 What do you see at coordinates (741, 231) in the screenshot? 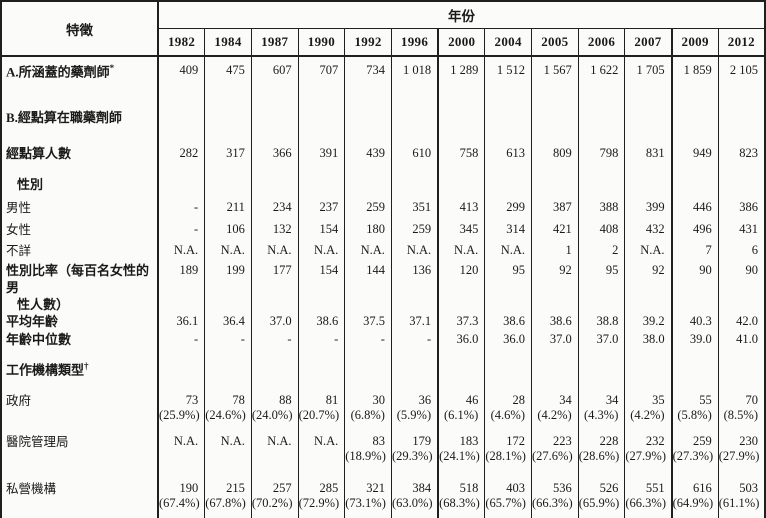
I see `data-cell: 431` at bounding box center [741, 231].